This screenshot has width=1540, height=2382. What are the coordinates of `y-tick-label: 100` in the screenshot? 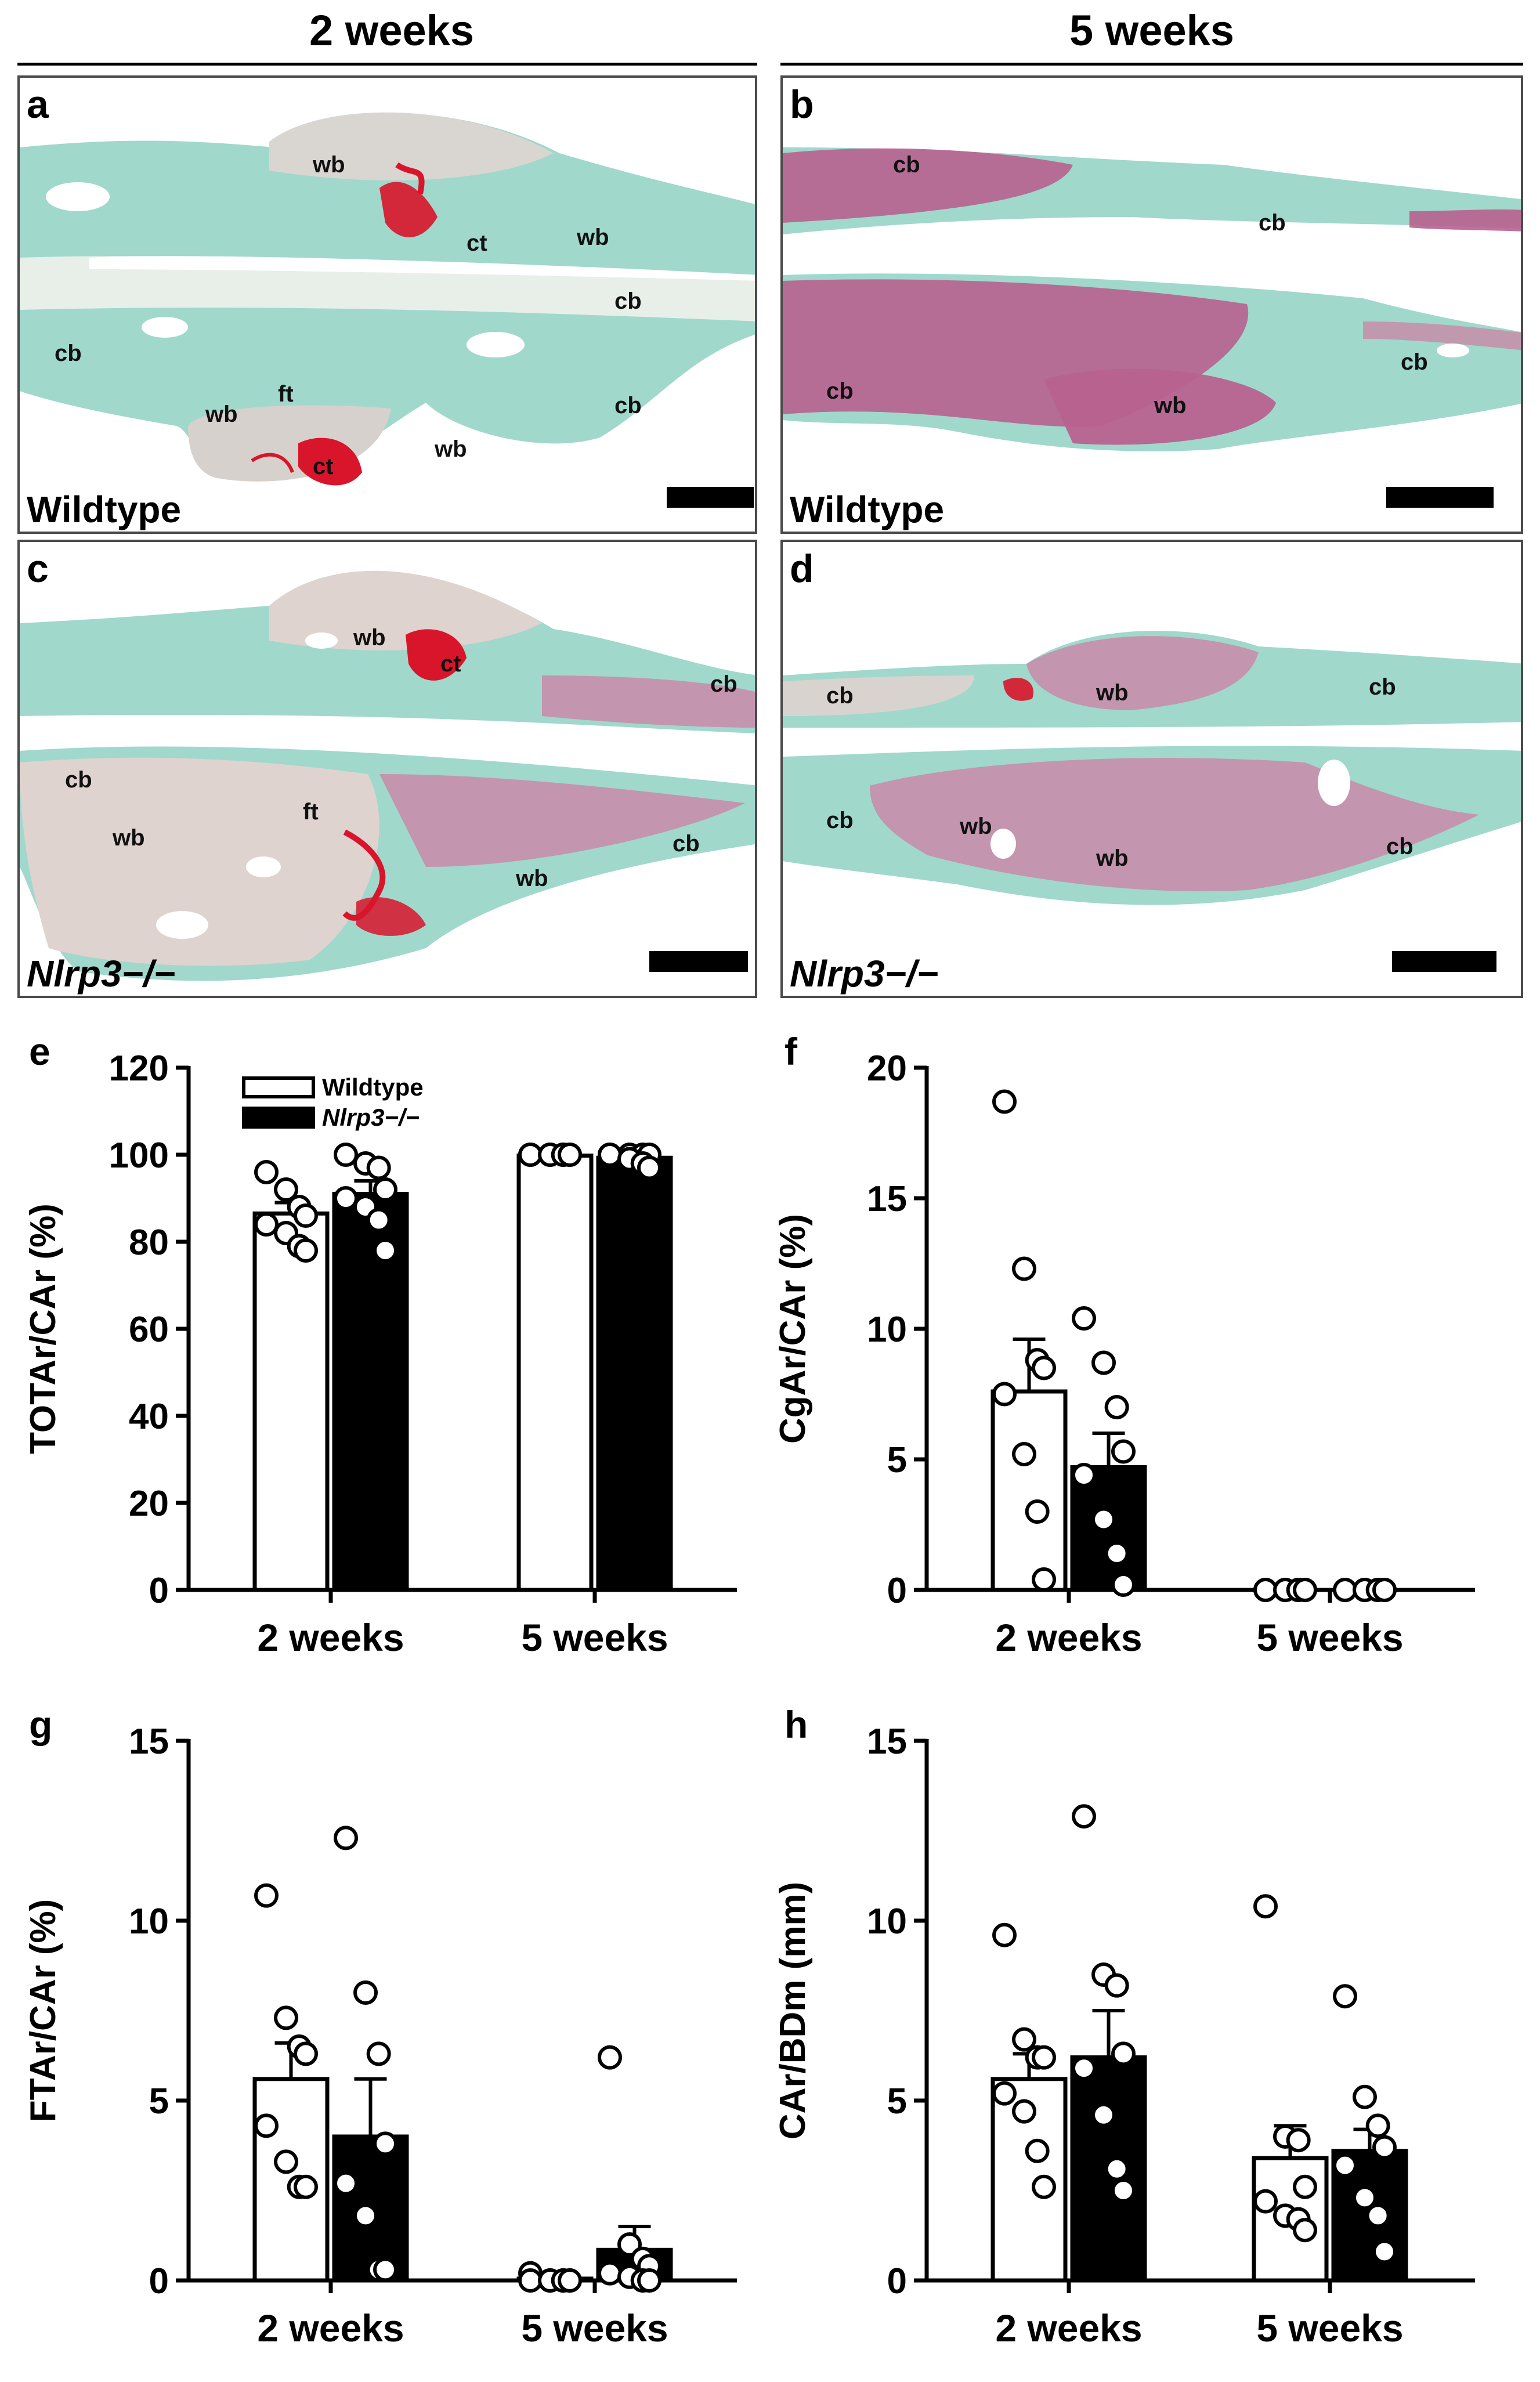 It's located at (139, 1156).